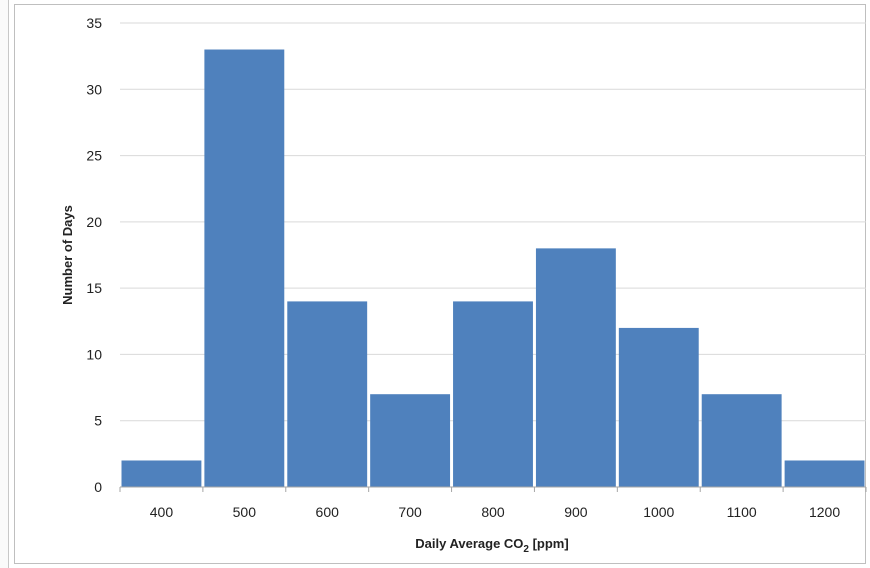 The image size is (870, 568). I want to click on x-axis-ticks: 400 500 600 700 800 900 1000 1100 1200, so click(495, 512).